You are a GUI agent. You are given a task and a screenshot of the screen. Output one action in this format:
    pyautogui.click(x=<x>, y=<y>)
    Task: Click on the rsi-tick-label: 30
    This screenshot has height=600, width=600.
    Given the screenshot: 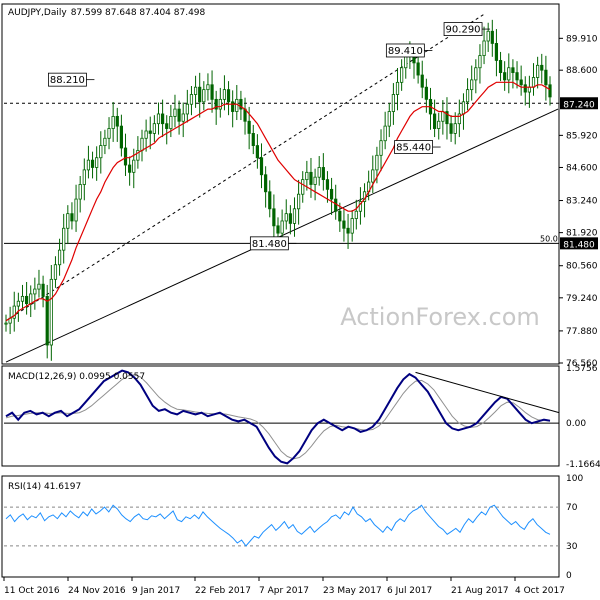 What is the action you would take?
    pyautogui.click(x=572, y=547)
    